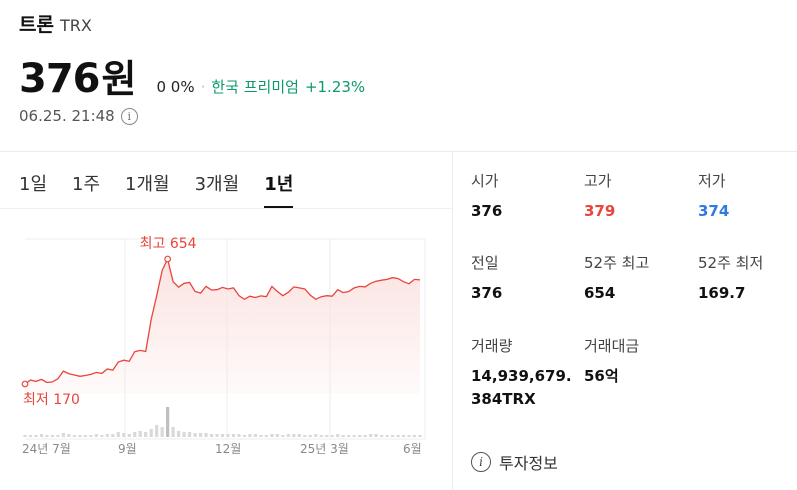 This screenshot has width=797, height=490. I want to click on stat-label: 시가, so click(485, 181).